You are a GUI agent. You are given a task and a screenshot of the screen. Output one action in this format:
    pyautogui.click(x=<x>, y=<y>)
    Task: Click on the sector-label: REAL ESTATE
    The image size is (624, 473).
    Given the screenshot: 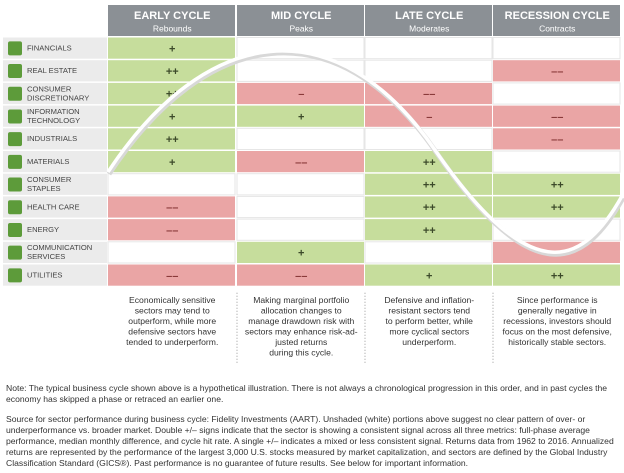 What is the action you would take?
    pyautogui.click(x=52, y=70)
    